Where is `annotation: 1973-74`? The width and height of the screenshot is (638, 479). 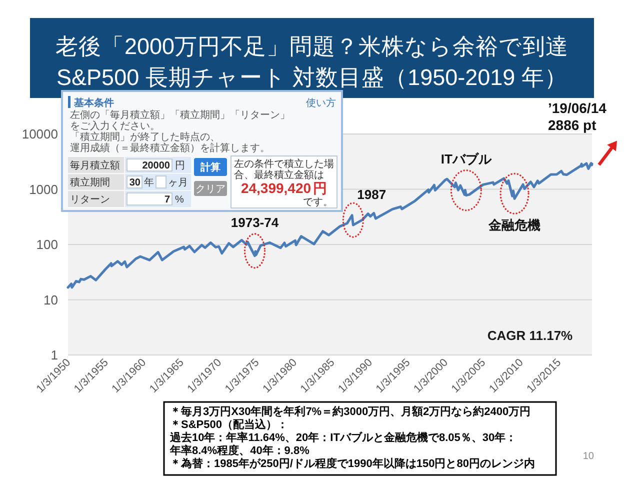 annotation: 1973-74 is located at coordinates (255, 222).